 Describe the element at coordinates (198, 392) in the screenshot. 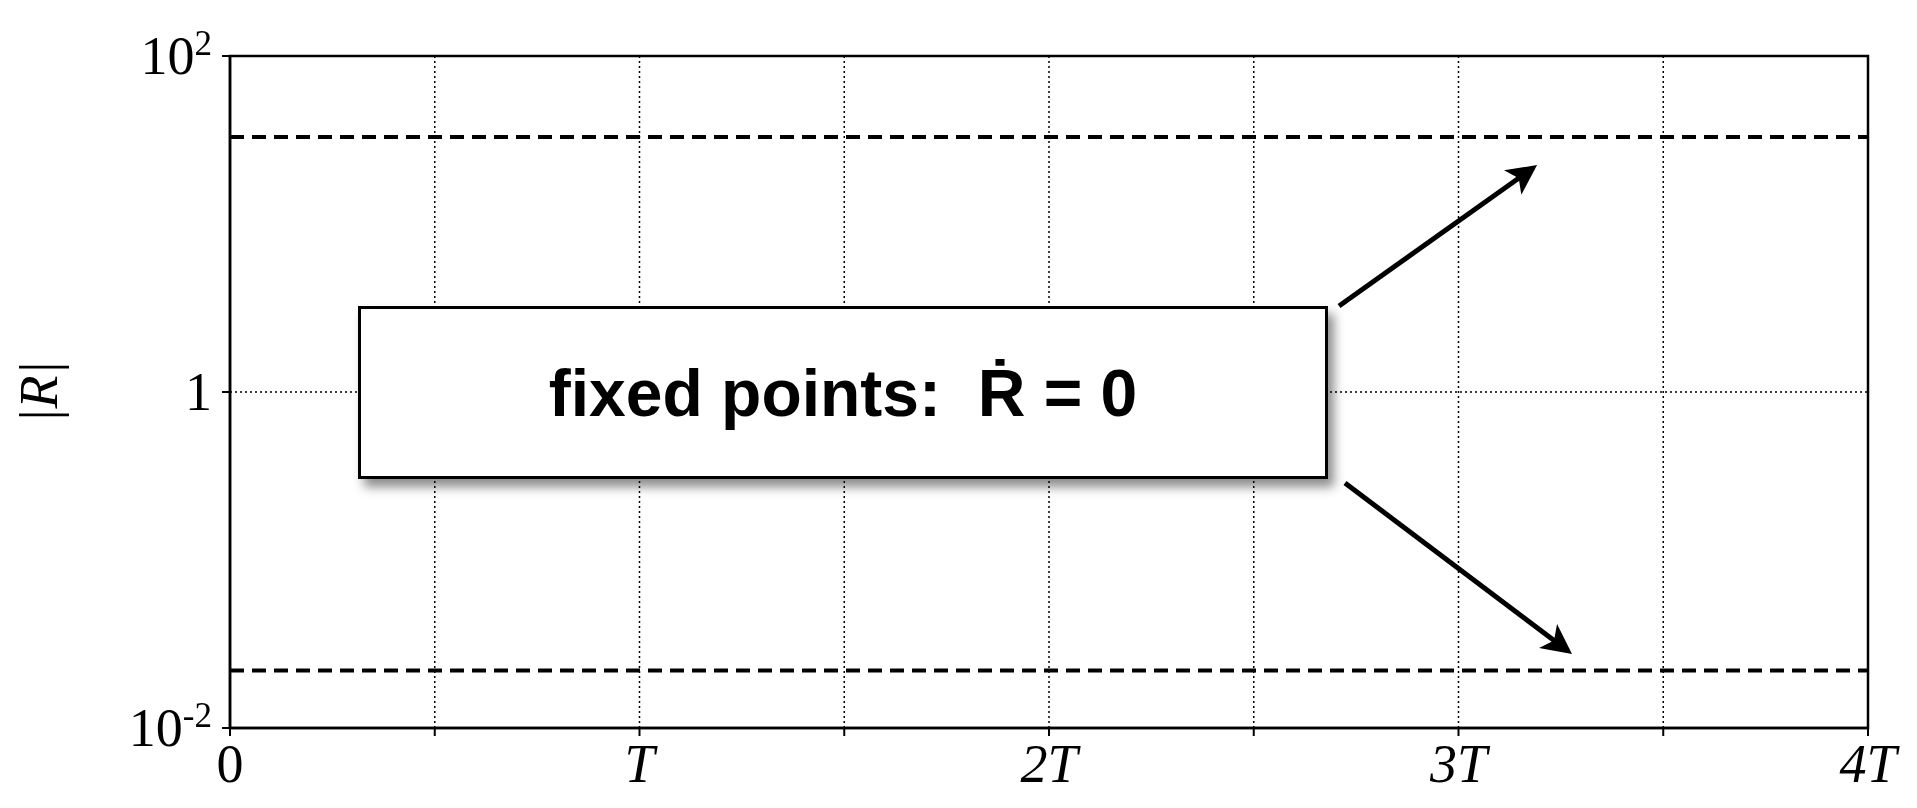

I see `y-tick-label: 1` at that location.